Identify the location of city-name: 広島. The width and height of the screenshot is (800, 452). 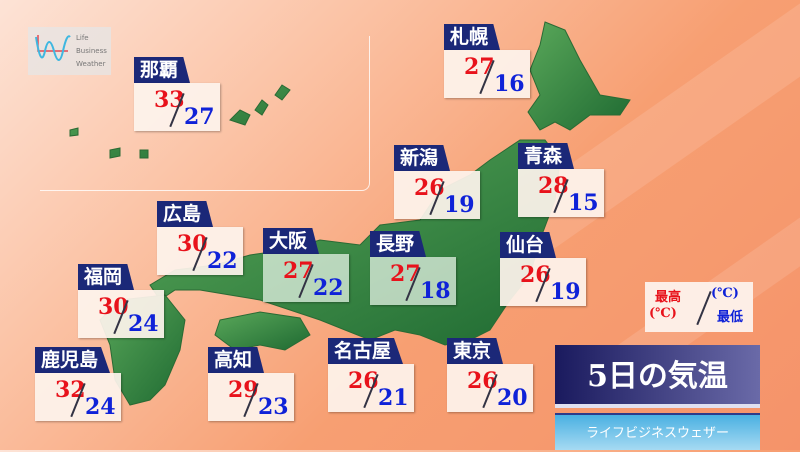
(185, 214).